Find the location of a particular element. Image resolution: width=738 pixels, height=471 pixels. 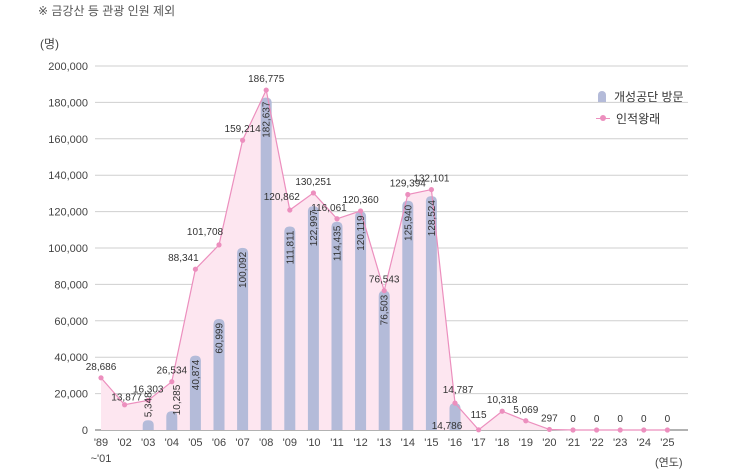

bar-value-label: 125,940 is located at coordinates (408, 222).